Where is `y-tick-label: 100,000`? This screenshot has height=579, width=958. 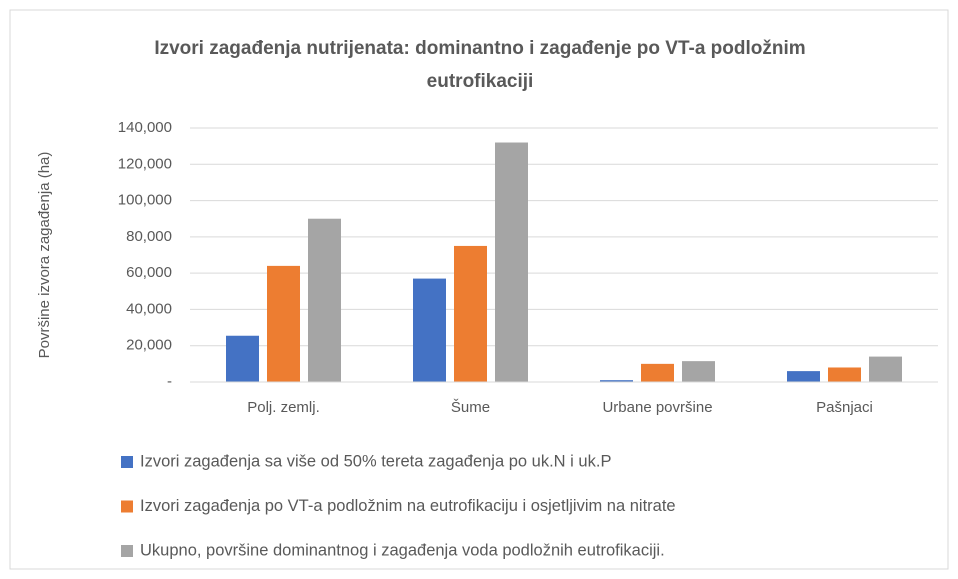
y-tick-label: 100,000 is located at coordinates (145, 200).